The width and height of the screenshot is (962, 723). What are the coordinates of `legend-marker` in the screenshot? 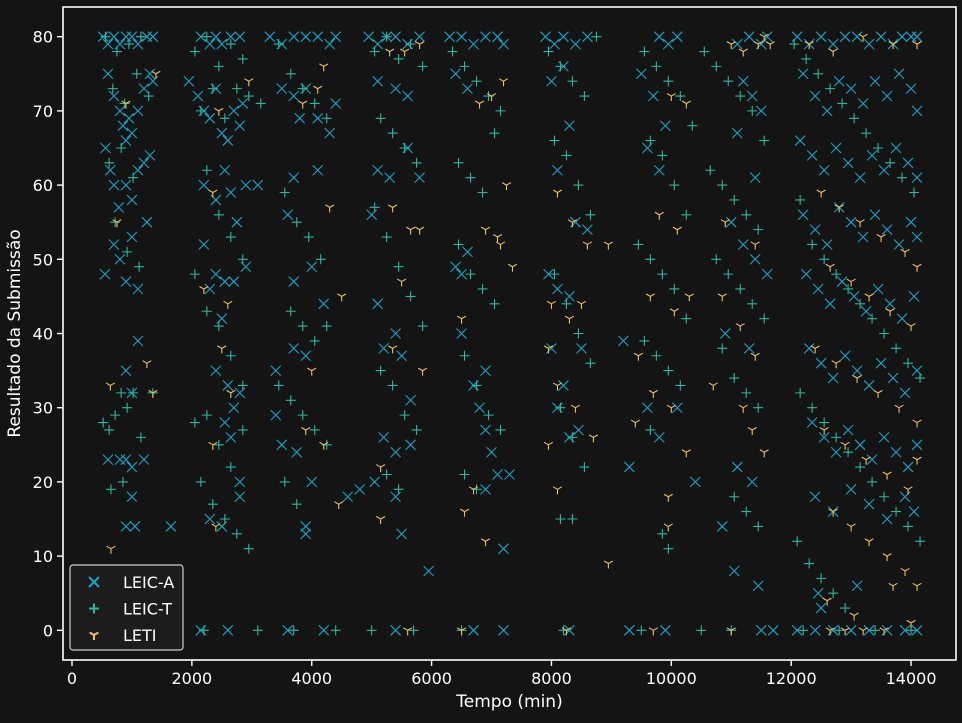 It's located at (94, 635).